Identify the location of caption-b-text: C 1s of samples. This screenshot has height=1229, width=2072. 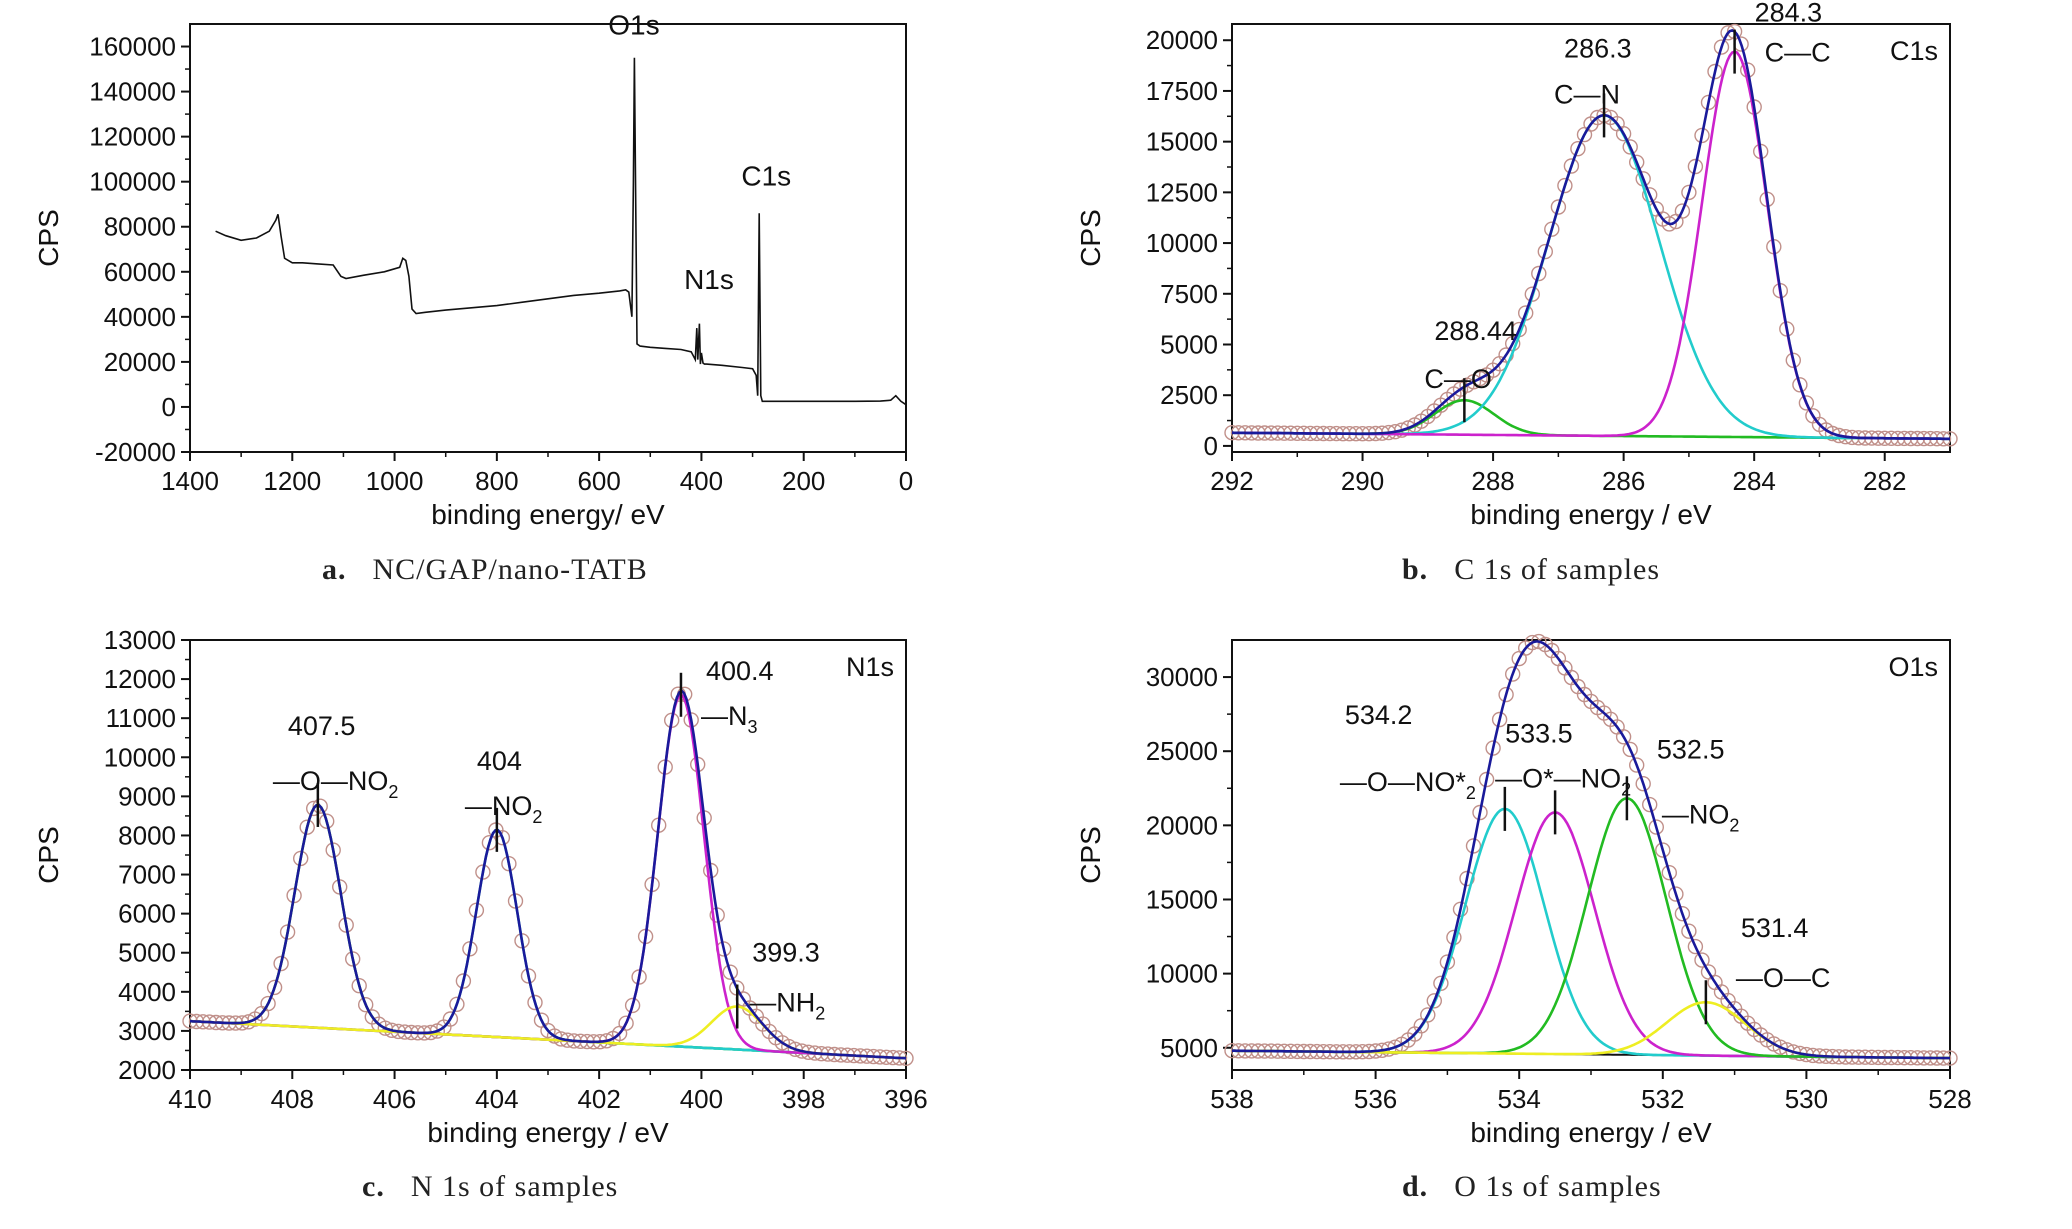
(1557, 569).